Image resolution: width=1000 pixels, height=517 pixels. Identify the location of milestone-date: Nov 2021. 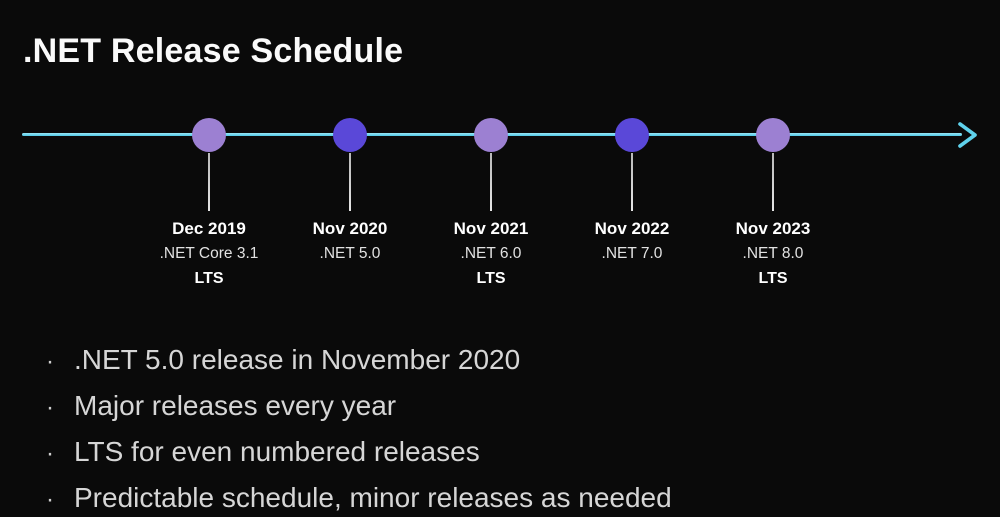
(491, 228).